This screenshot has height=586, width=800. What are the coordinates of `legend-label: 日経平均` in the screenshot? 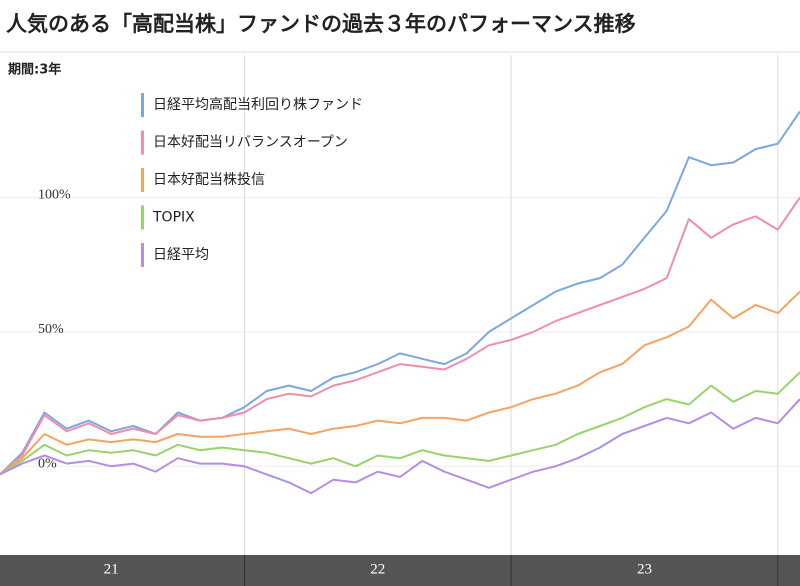 It's located at (181, 255).